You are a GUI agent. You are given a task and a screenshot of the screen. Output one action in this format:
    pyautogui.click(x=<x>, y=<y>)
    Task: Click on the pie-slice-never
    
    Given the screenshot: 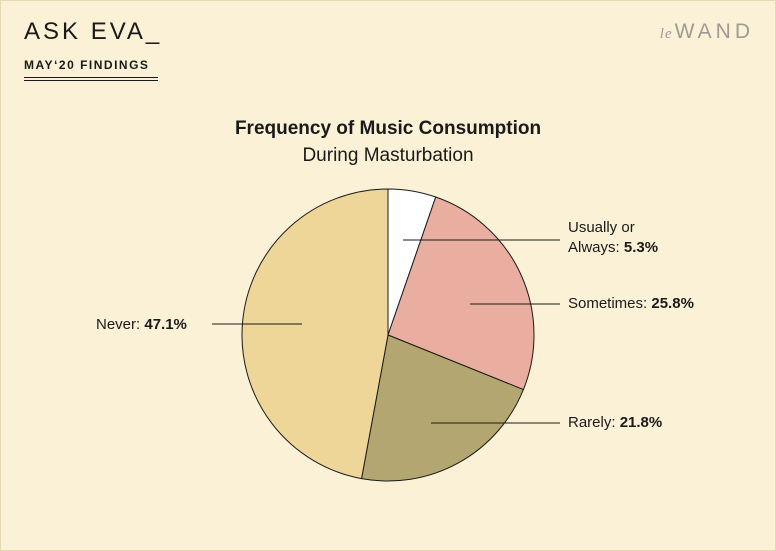 What is the action you would take?
    pyautogui.click(x=315, y=334)
    